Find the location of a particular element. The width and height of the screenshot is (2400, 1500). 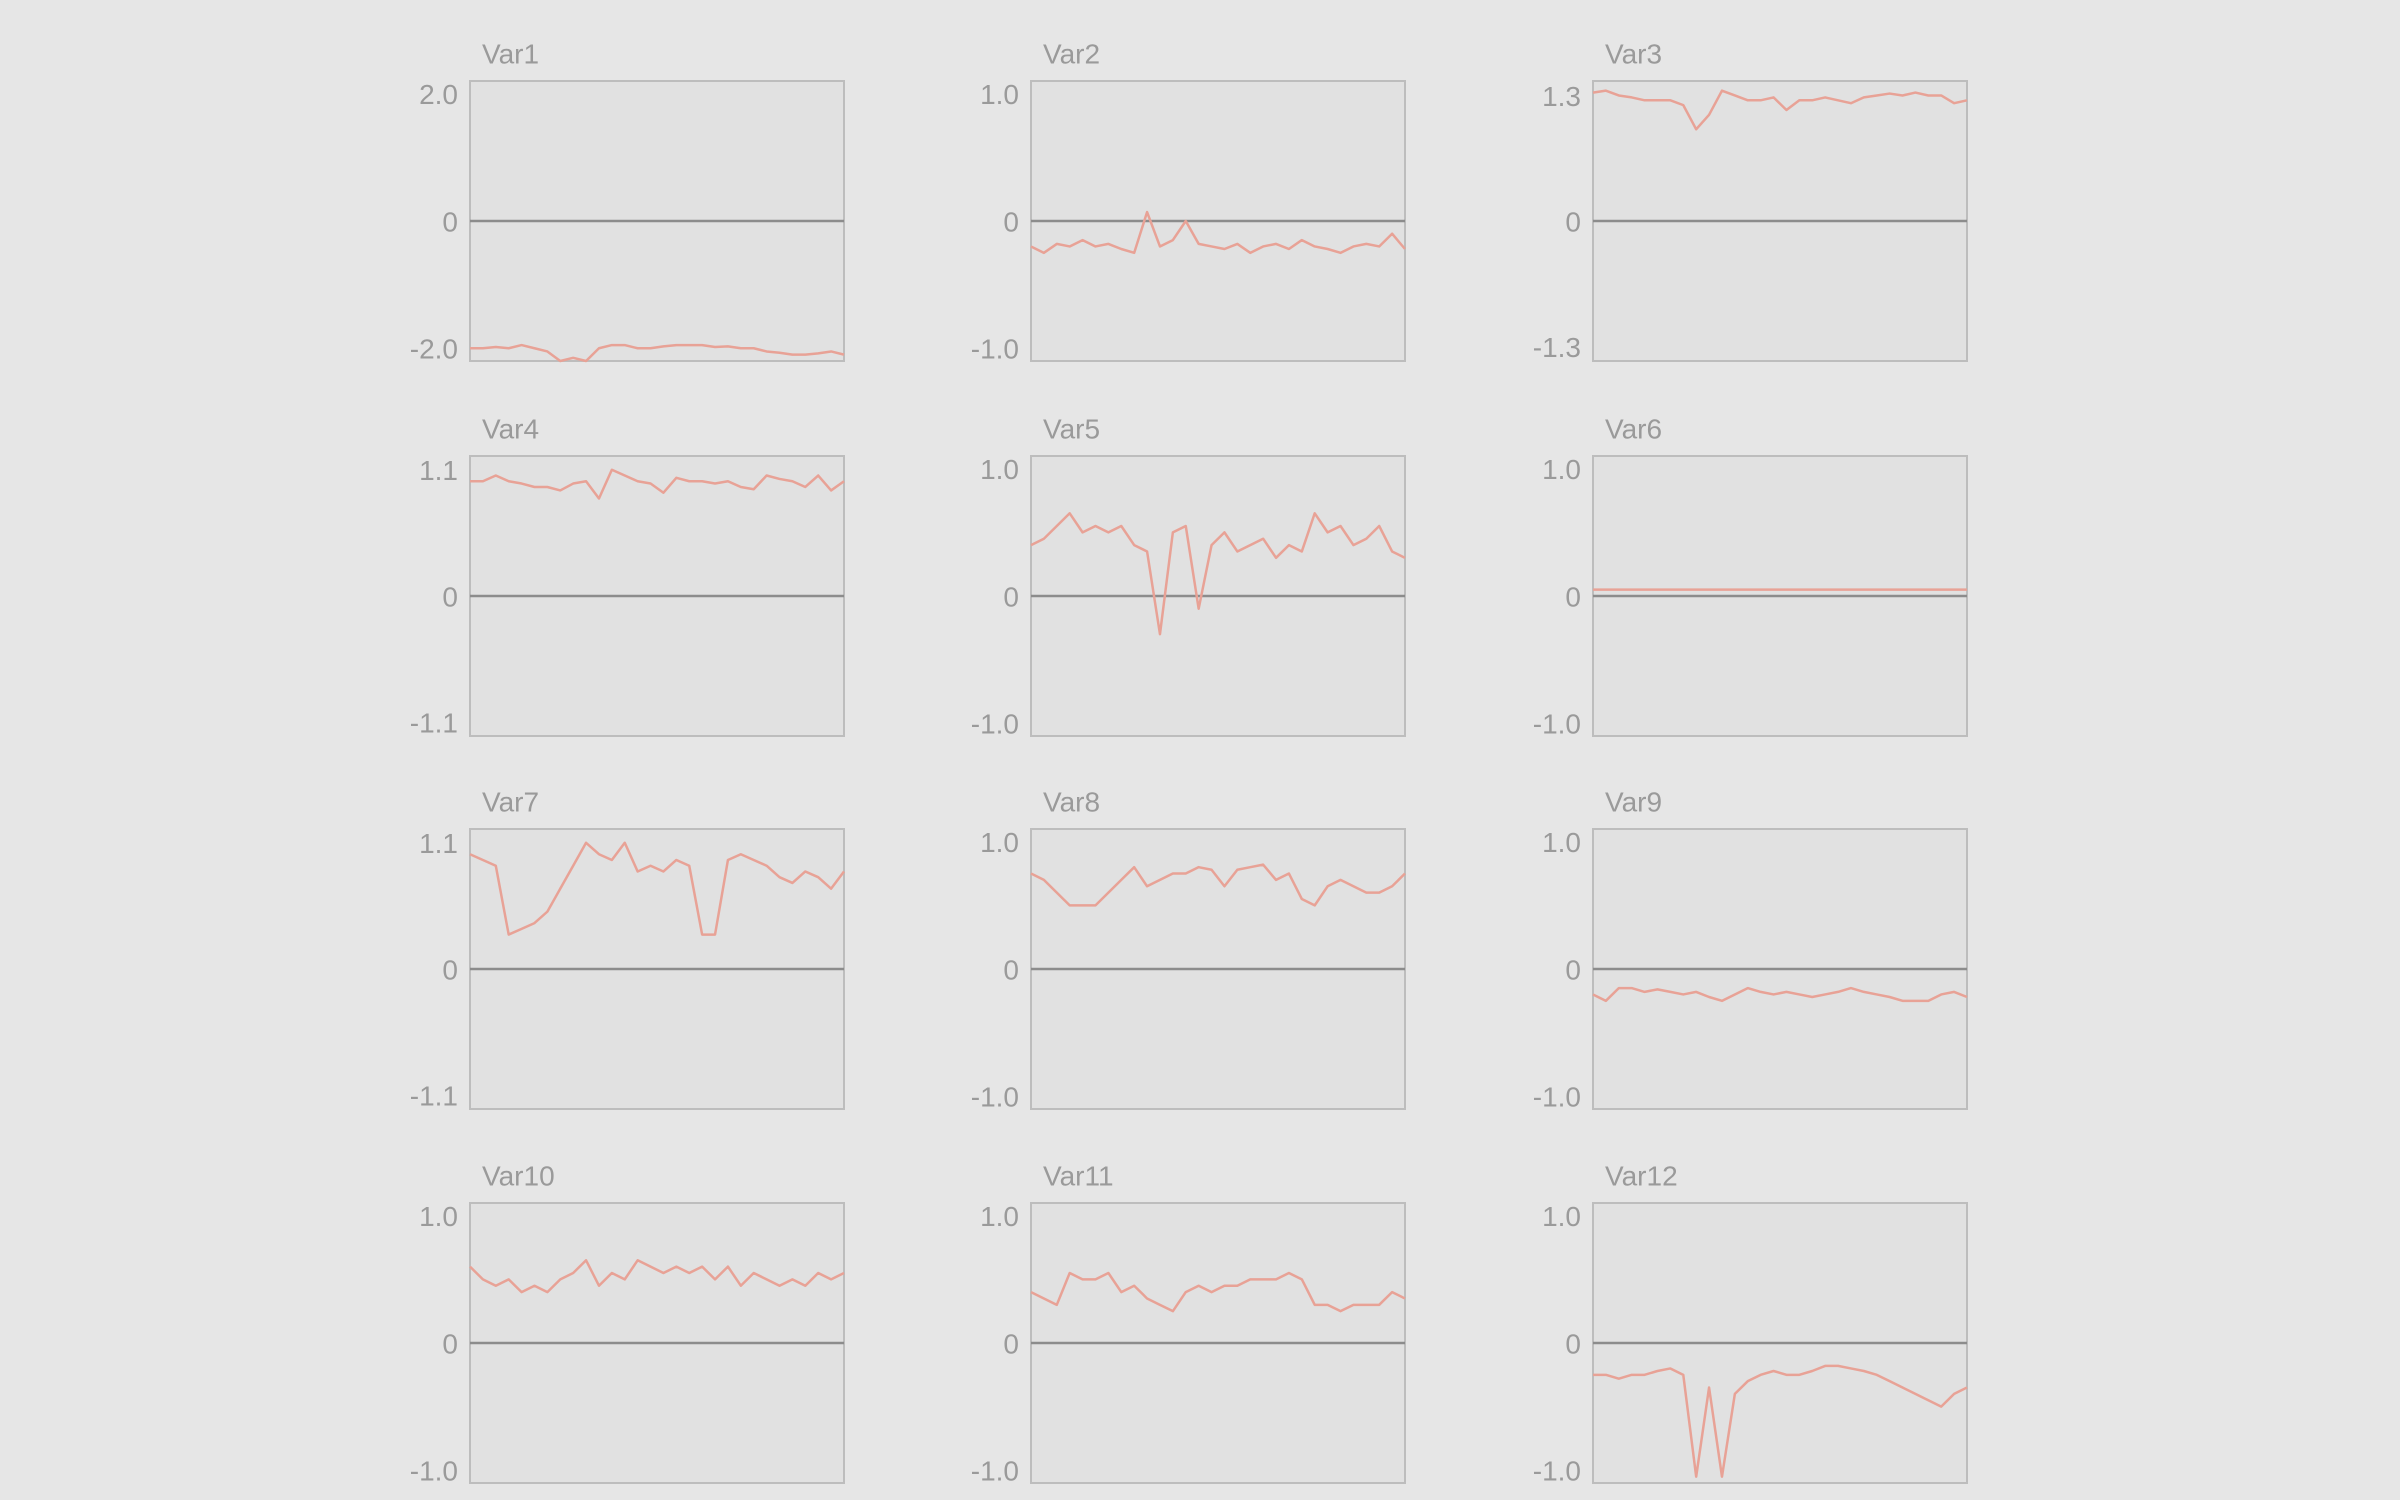

panel-title: Var12 is located at coordinates (1641, 1175).